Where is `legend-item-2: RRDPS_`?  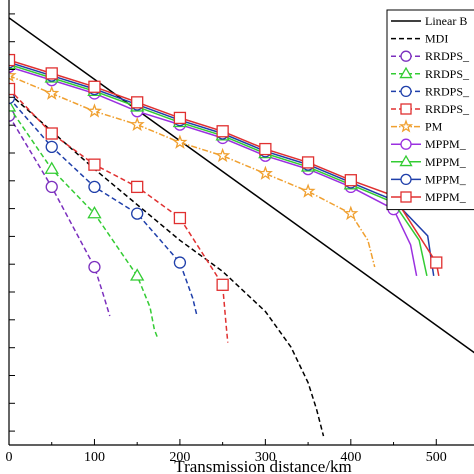 legend-item-2: RRDPS_ is located at coordinates (430, 56).